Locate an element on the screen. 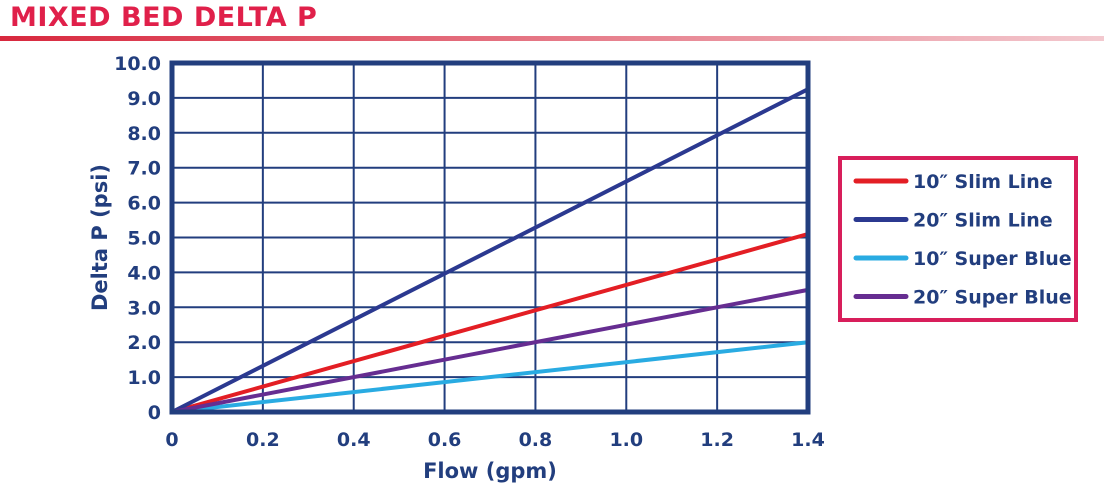  x-tick-label-6: 1.2 is located at coordinates (717, 440).